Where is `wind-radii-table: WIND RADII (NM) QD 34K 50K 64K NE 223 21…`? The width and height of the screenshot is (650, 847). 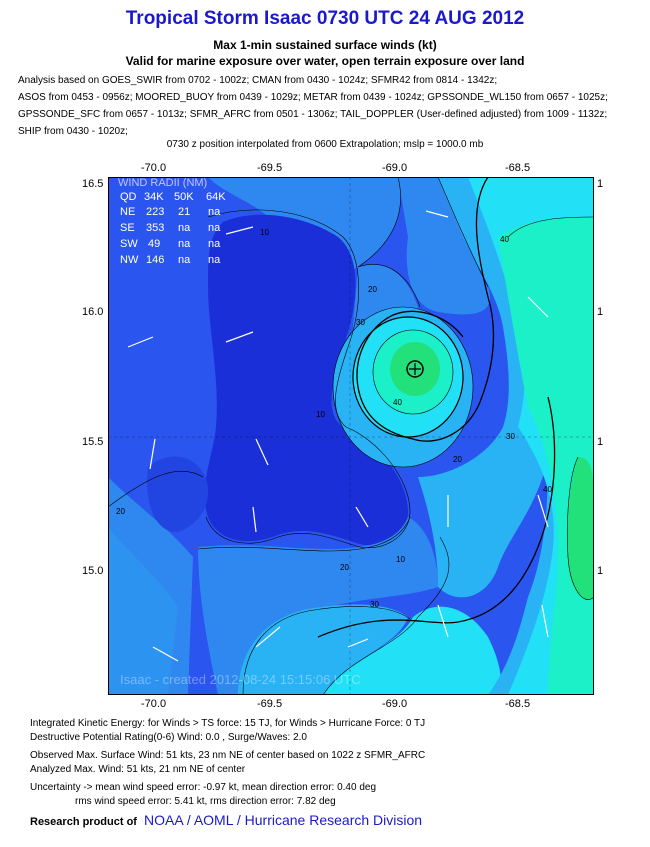
wind-radii-table: WIND RADII (NM) QD 34K 50K 64K NE 223 21… is located at coordinates (172, 221).